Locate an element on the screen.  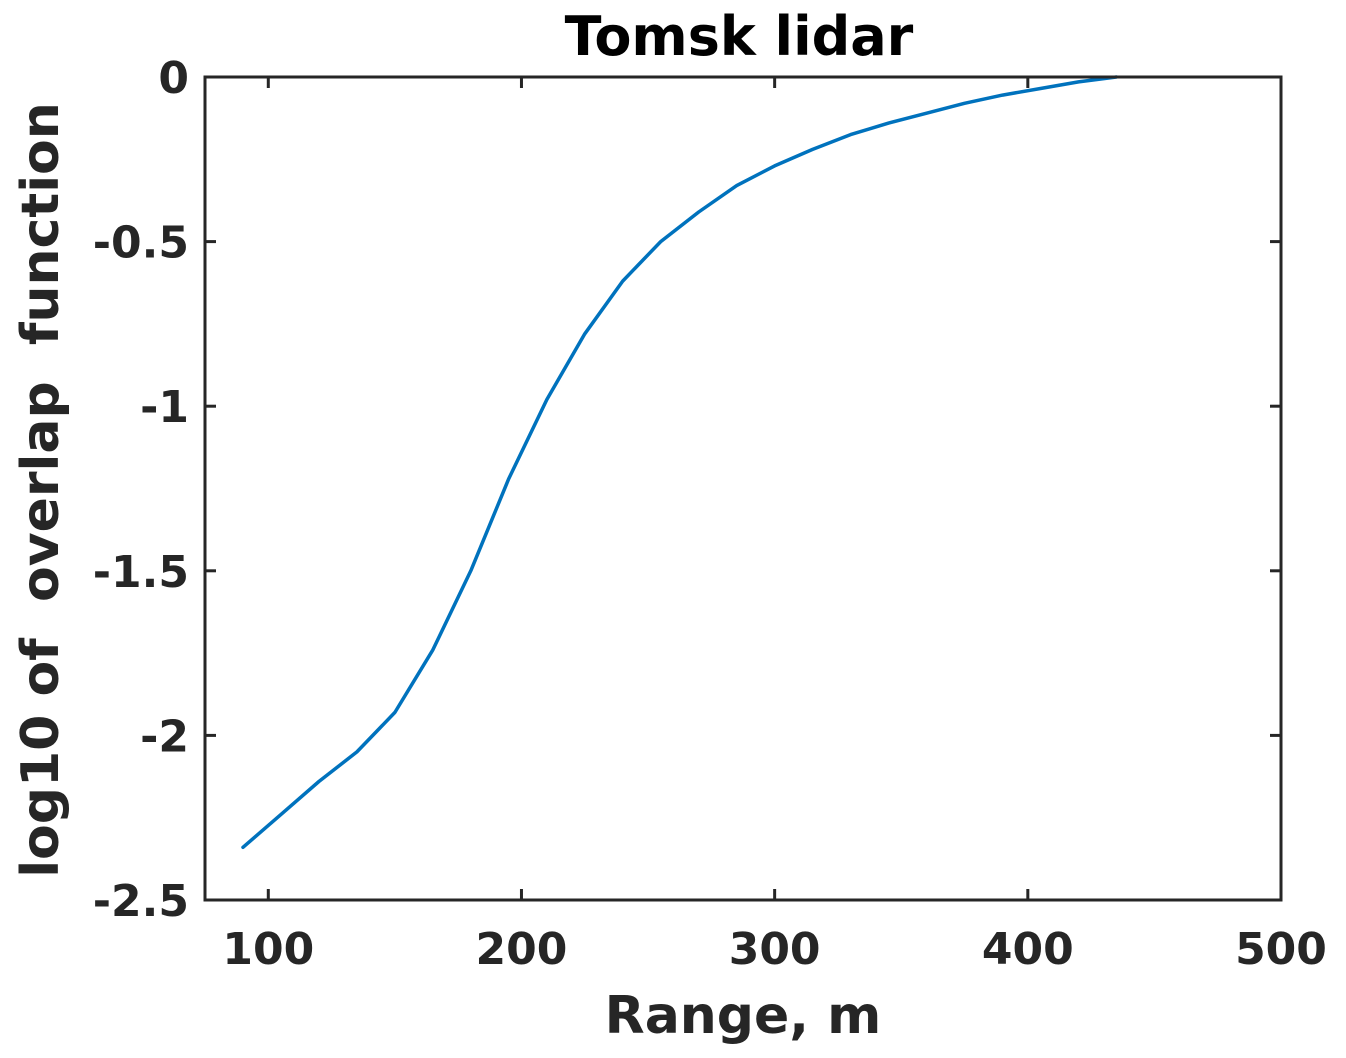
x-tick-label: 200 is located at coordinates (522, 949).